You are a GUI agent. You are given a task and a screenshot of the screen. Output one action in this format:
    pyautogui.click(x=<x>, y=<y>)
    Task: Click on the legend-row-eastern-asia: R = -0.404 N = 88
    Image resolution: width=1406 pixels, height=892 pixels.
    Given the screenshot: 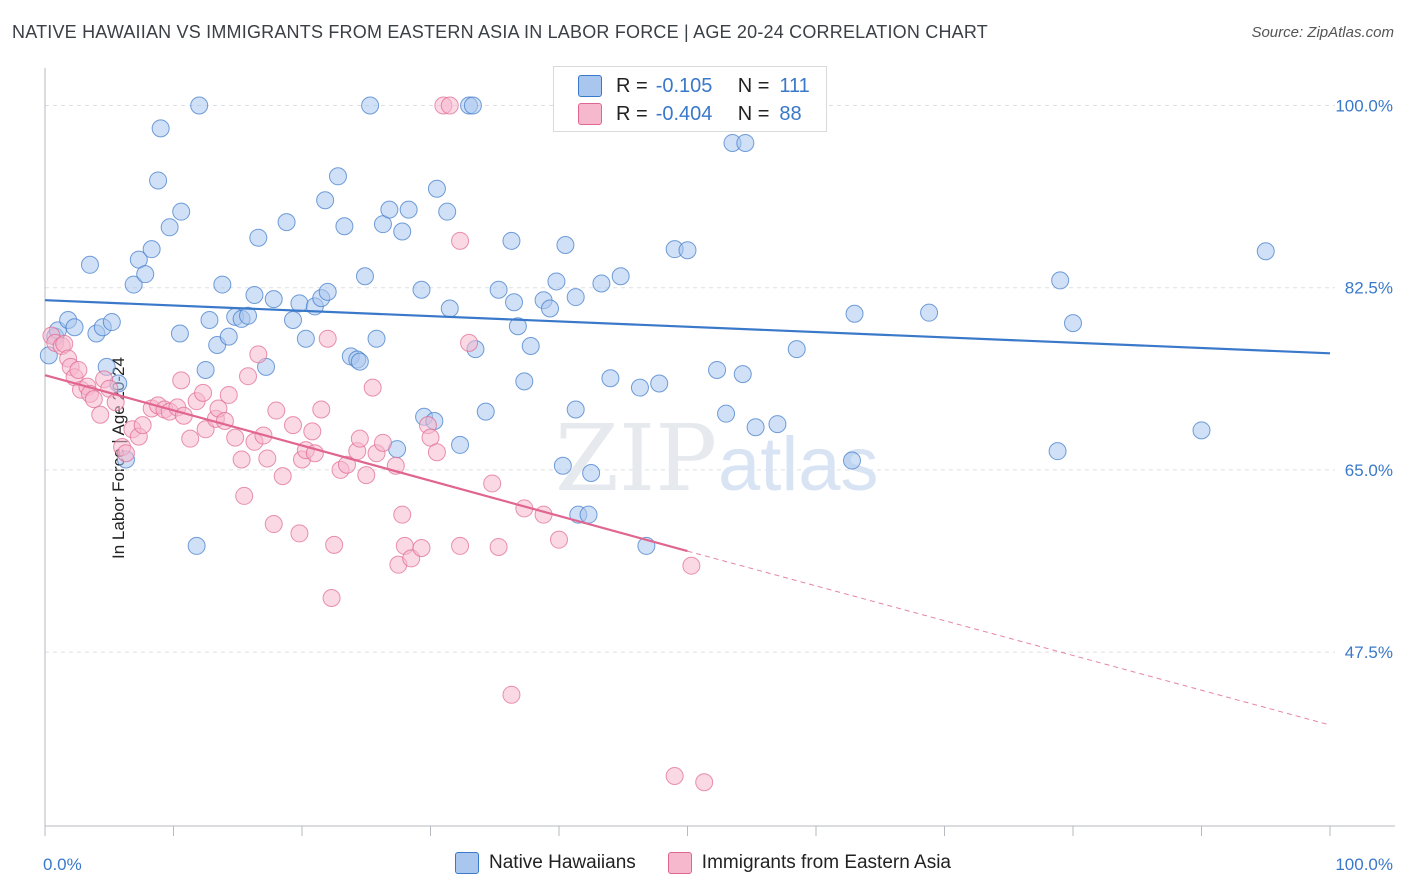 What is the action you would take?
    pyautogui.click(x=690, y=114)
    